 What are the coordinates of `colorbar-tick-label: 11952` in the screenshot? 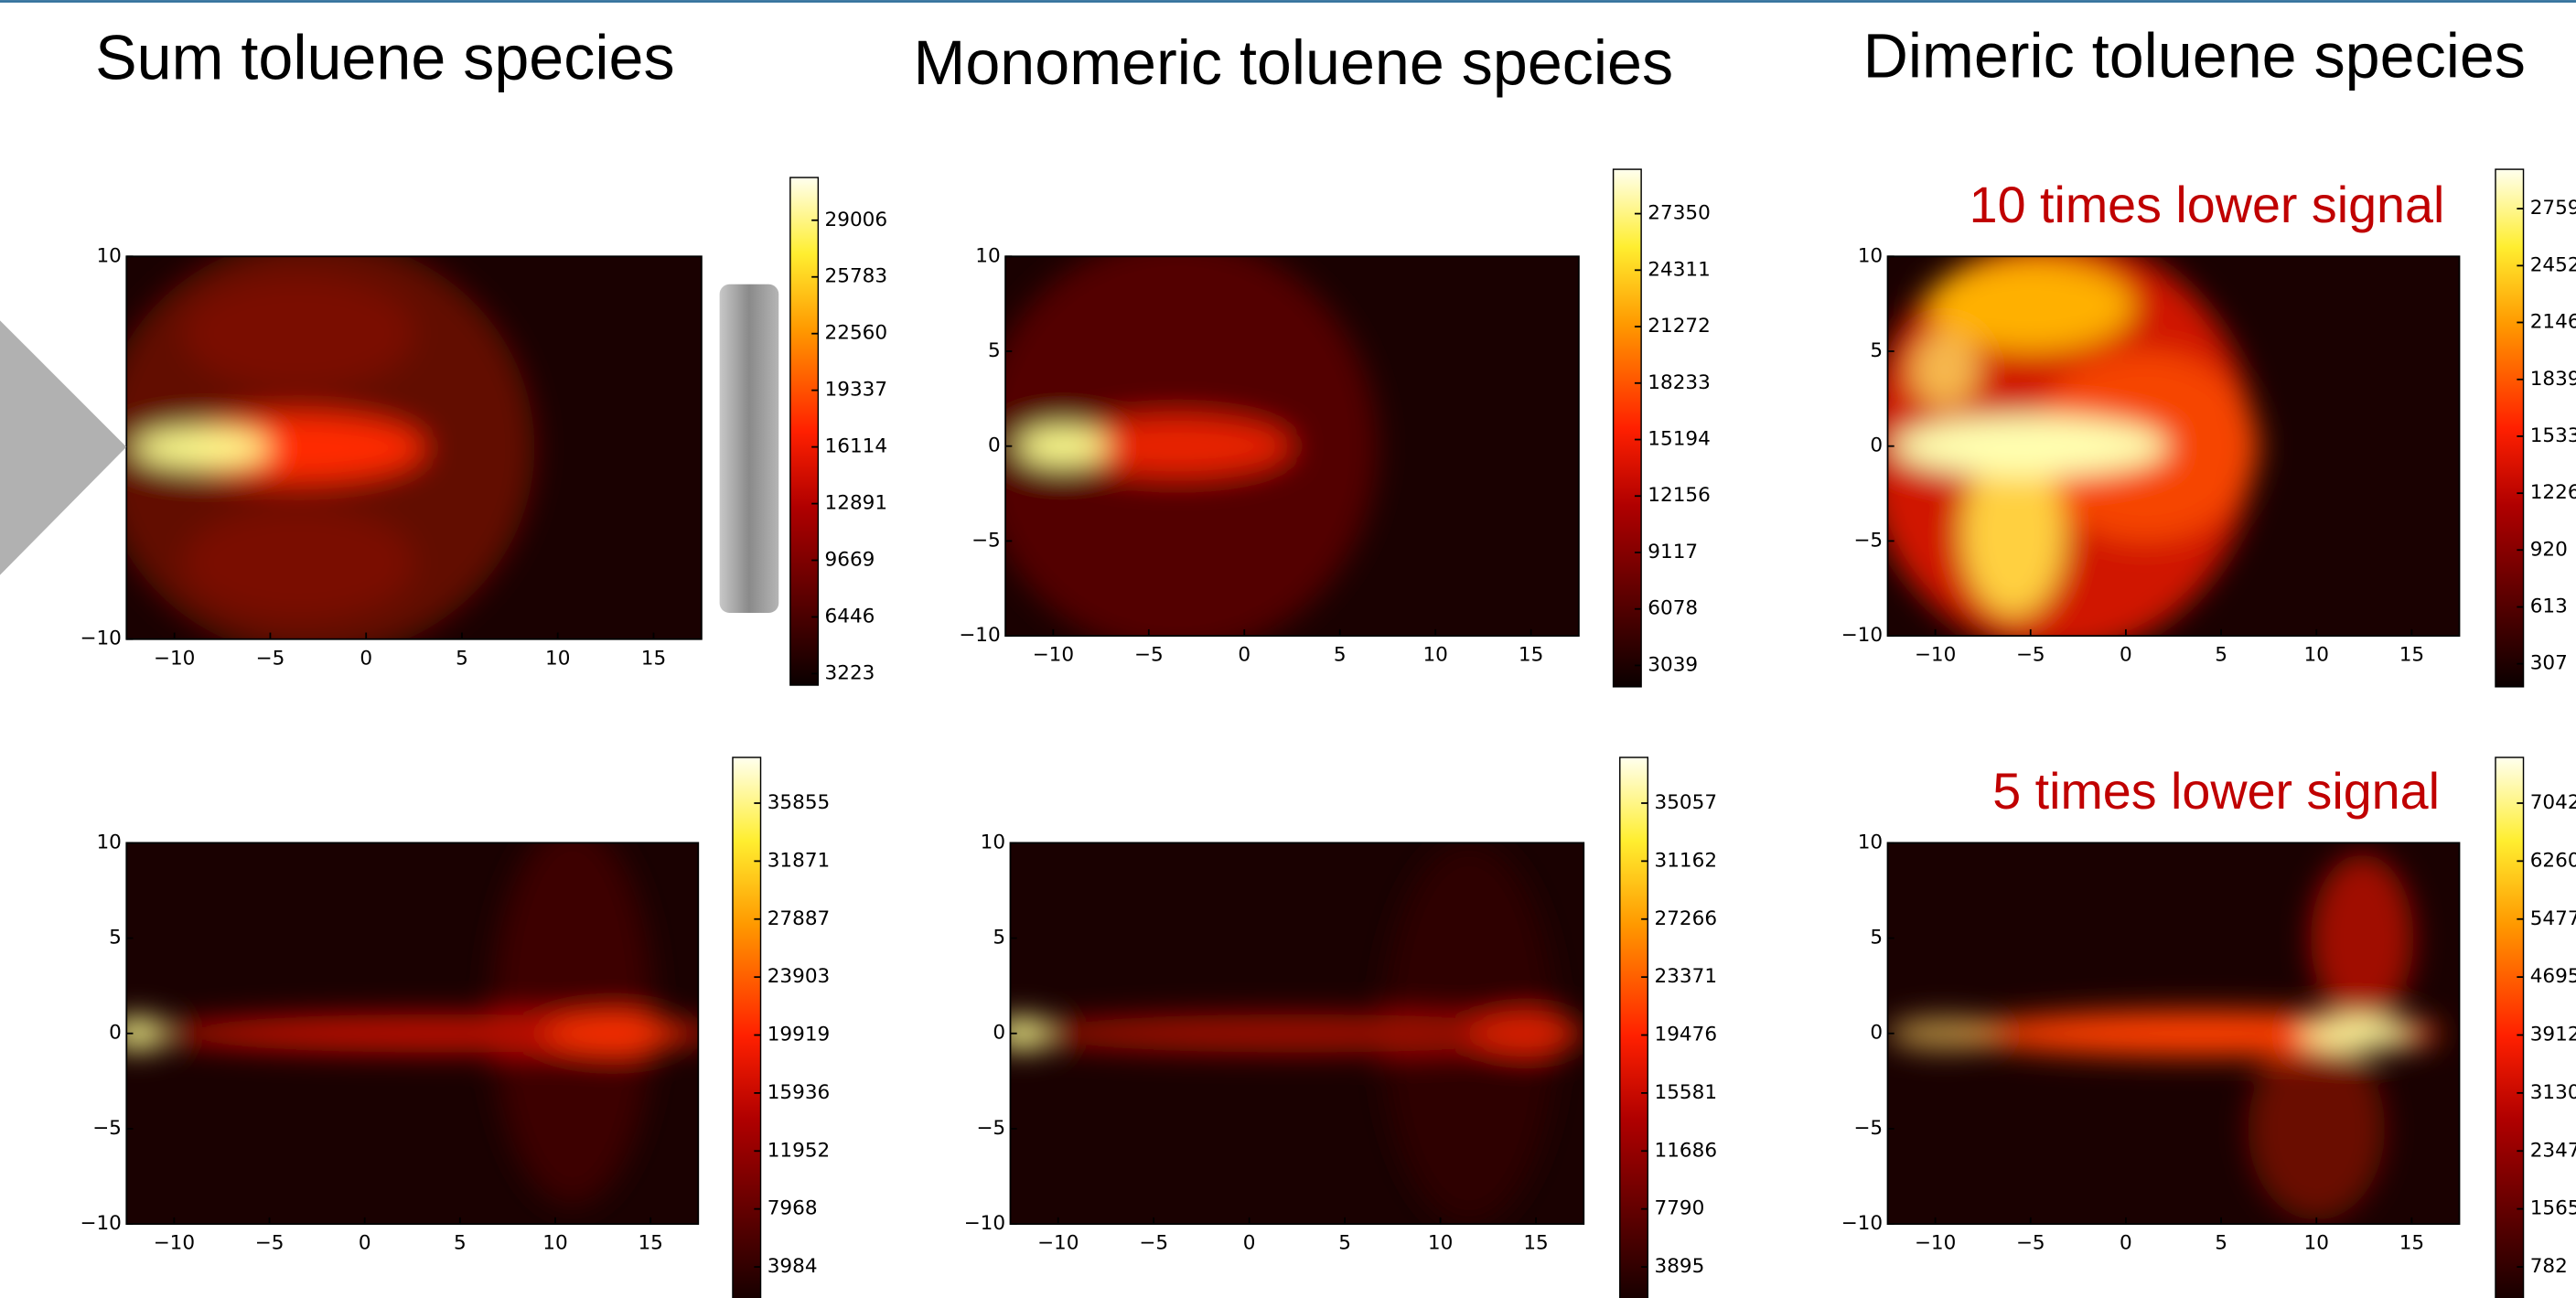 It's located at (799, 1150).